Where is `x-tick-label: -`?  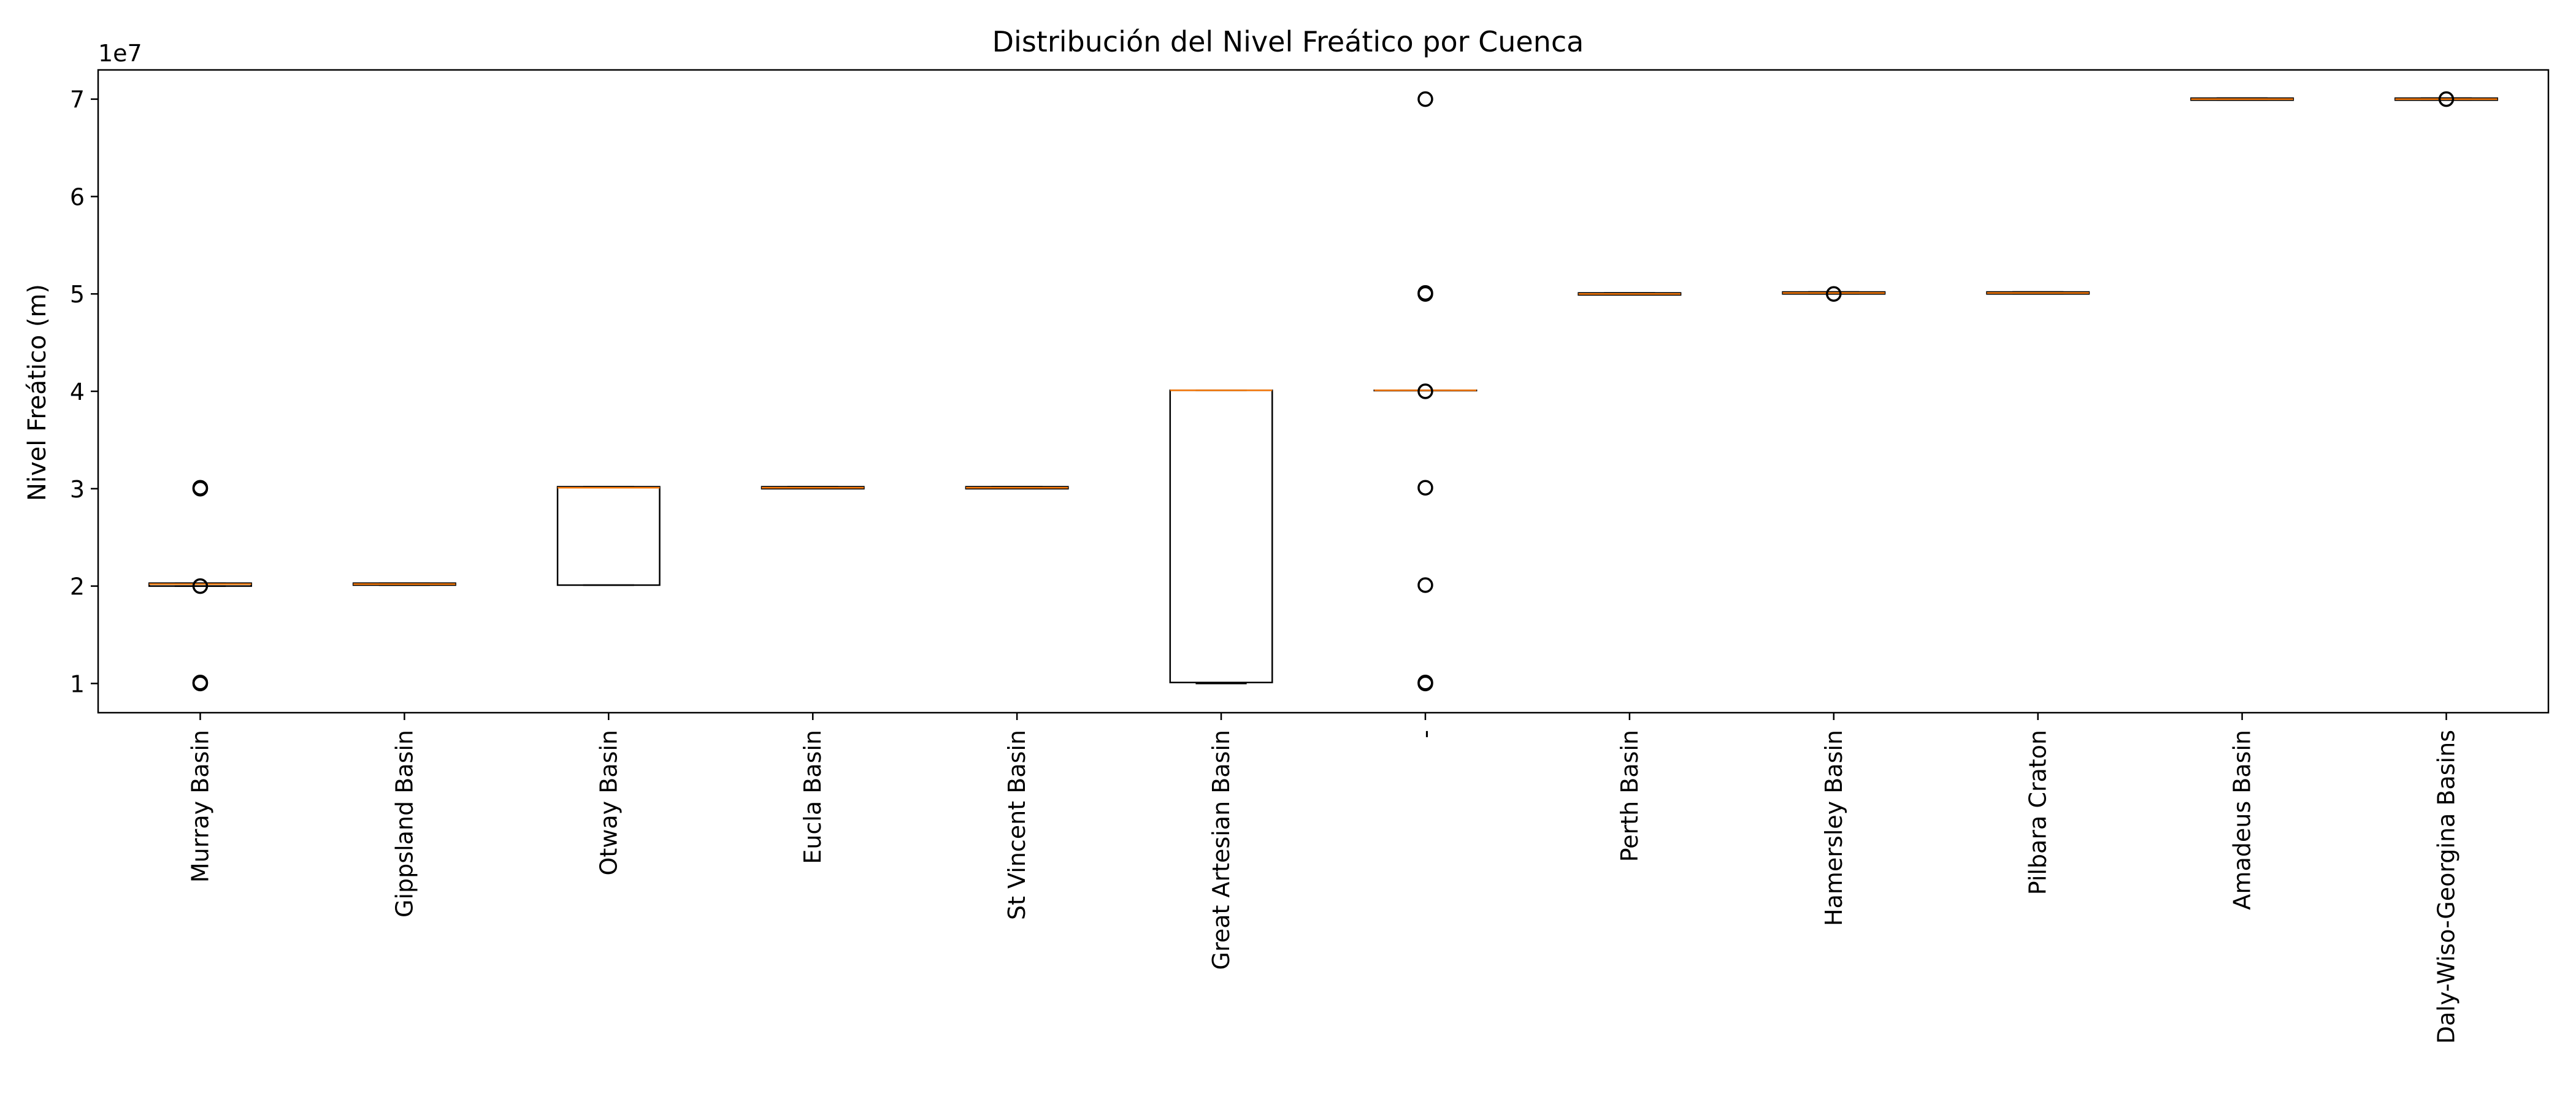 x-tick-label: - is located at coordinates (1425, 734).